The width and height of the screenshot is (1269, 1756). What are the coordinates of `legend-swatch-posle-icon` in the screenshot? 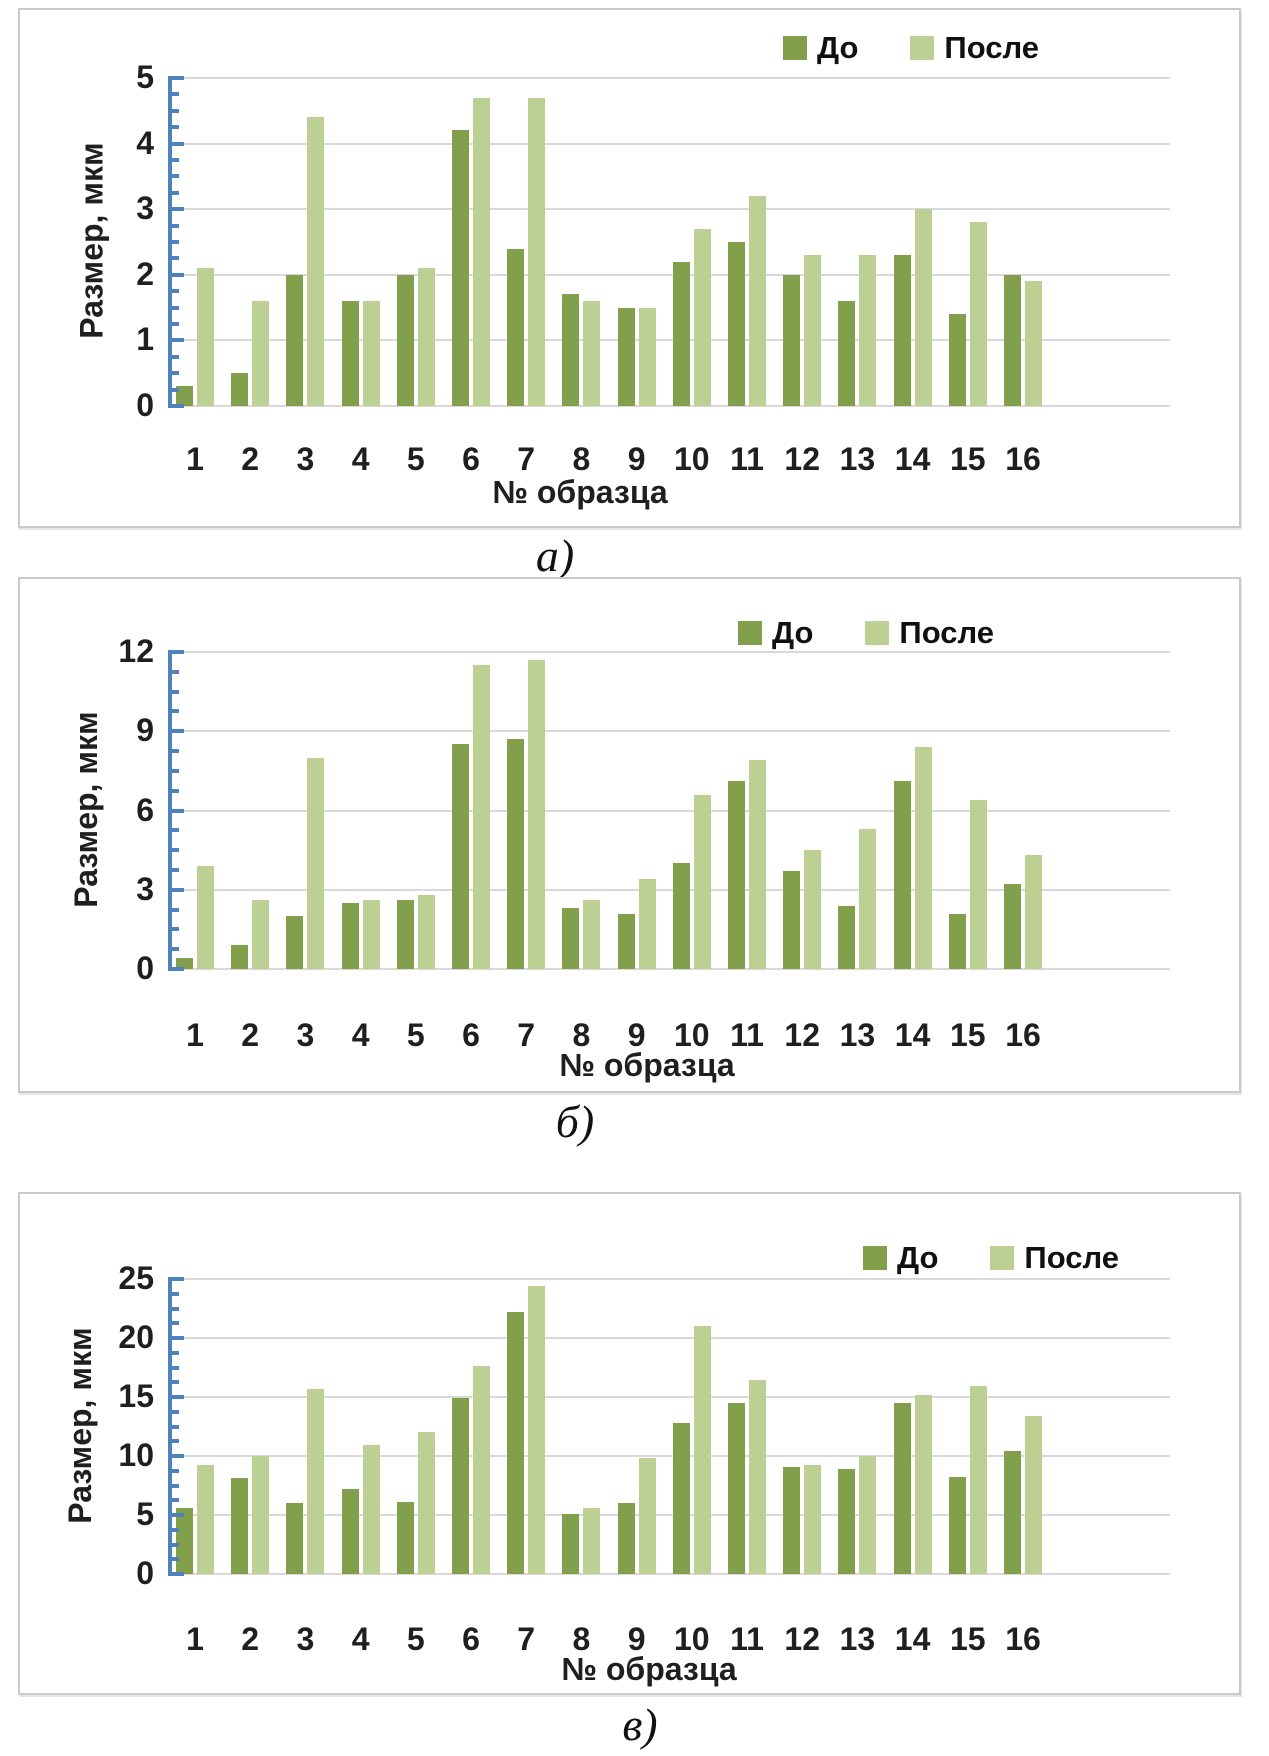 It's located at (922, 48).